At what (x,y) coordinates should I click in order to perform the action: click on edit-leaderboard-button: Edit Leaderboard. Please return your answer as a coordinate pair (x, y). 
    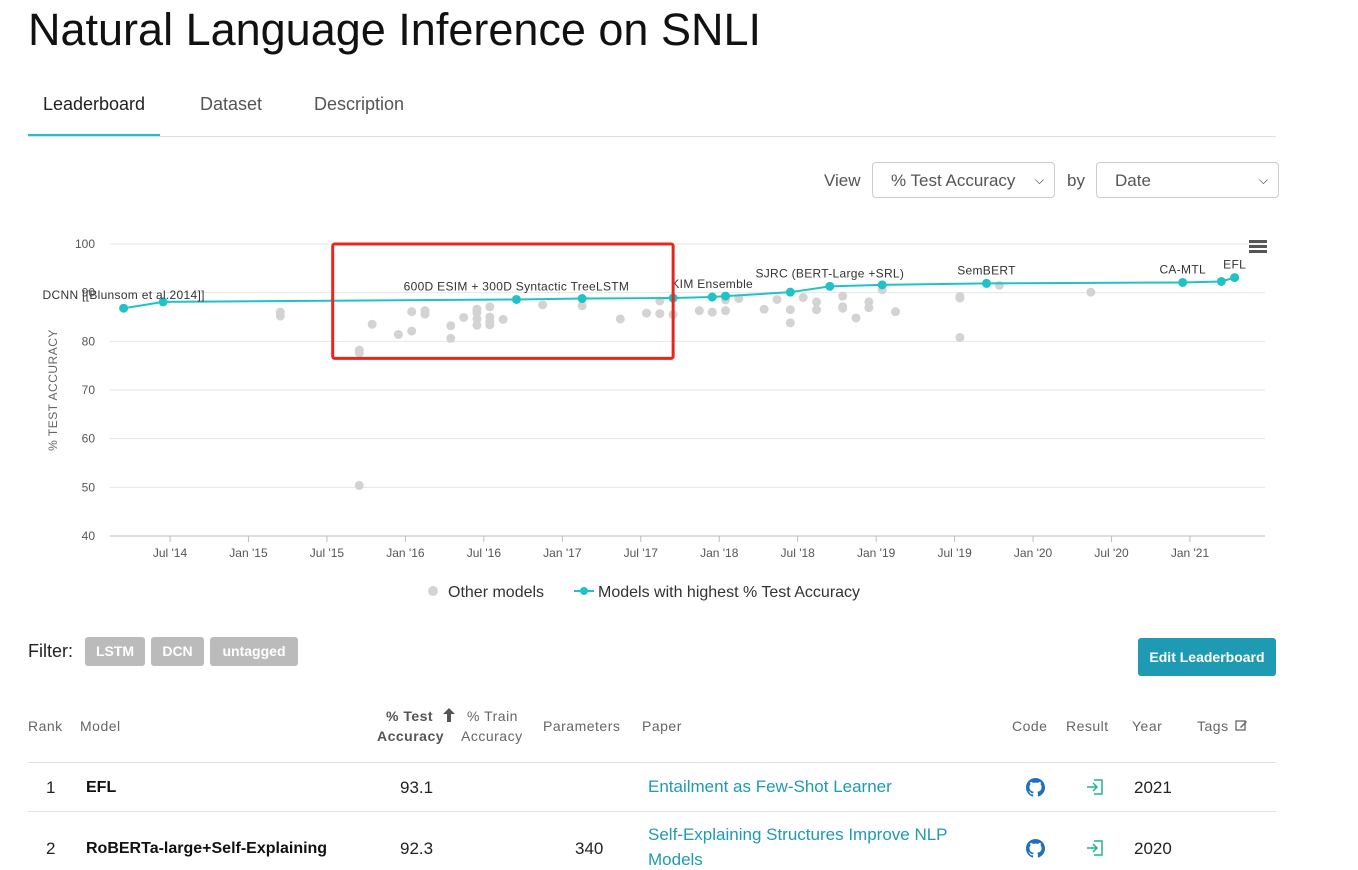
    Looking at the image, I should click on (1207, 657).